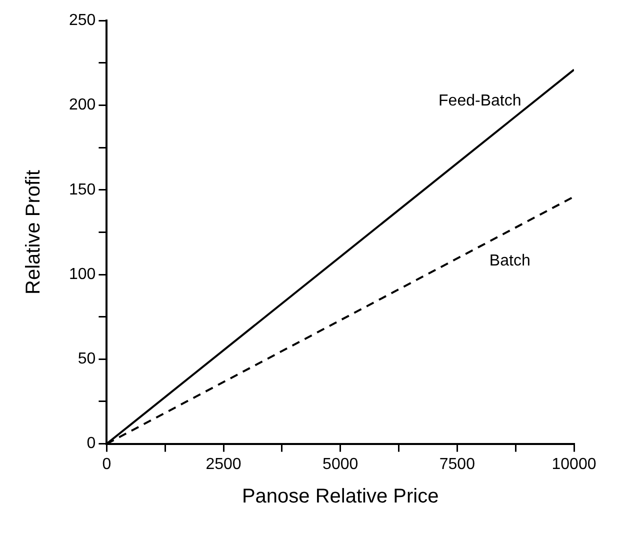  What do you see at coordinates (224, 464) in the screenshot?
I see `x-tick-label: 2500` at bounding box center [224, 464].